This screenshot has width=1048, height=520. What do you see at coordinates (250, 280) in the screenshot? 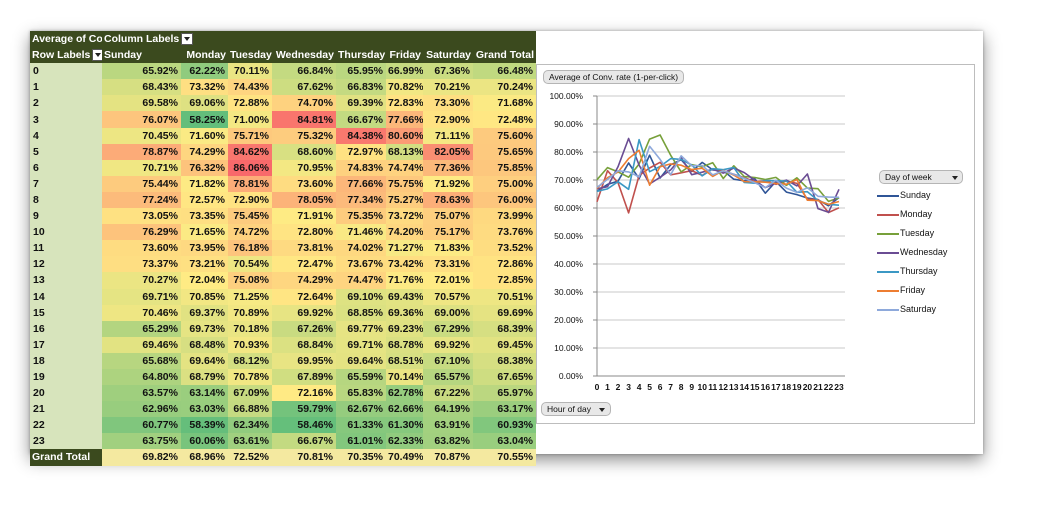
I see `value-cell: 75.08%` at bounding box center [250, 280].